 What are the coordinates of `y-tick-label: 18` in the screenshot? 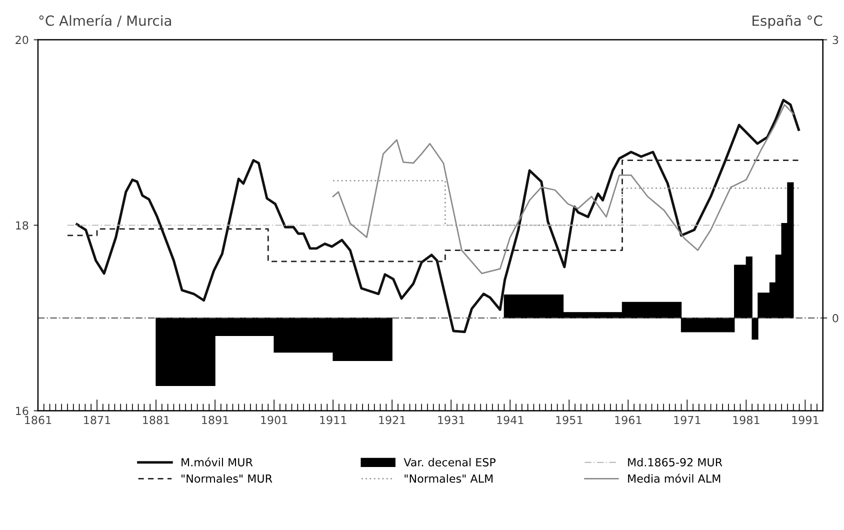 It's located at (22, 225).